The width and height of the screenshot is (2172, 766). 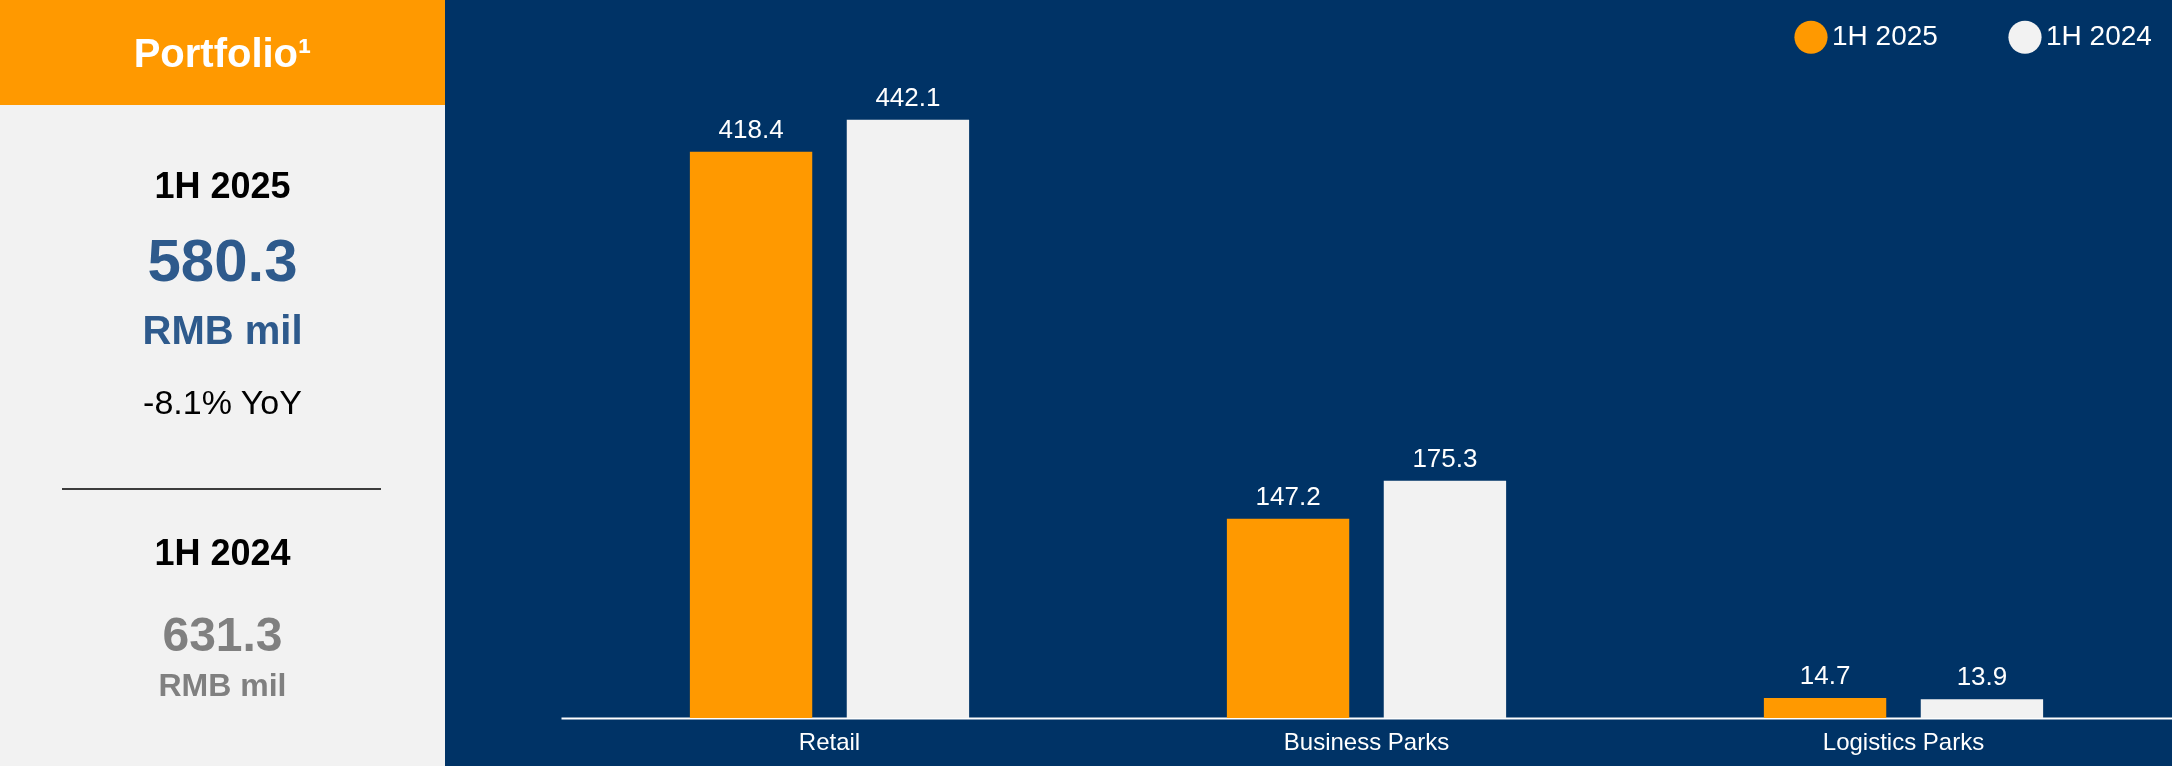 What do you see at coordinates (222, 53) in the screenshot?
I see `text: Portfolio¹` at bounding box center [222, 53].